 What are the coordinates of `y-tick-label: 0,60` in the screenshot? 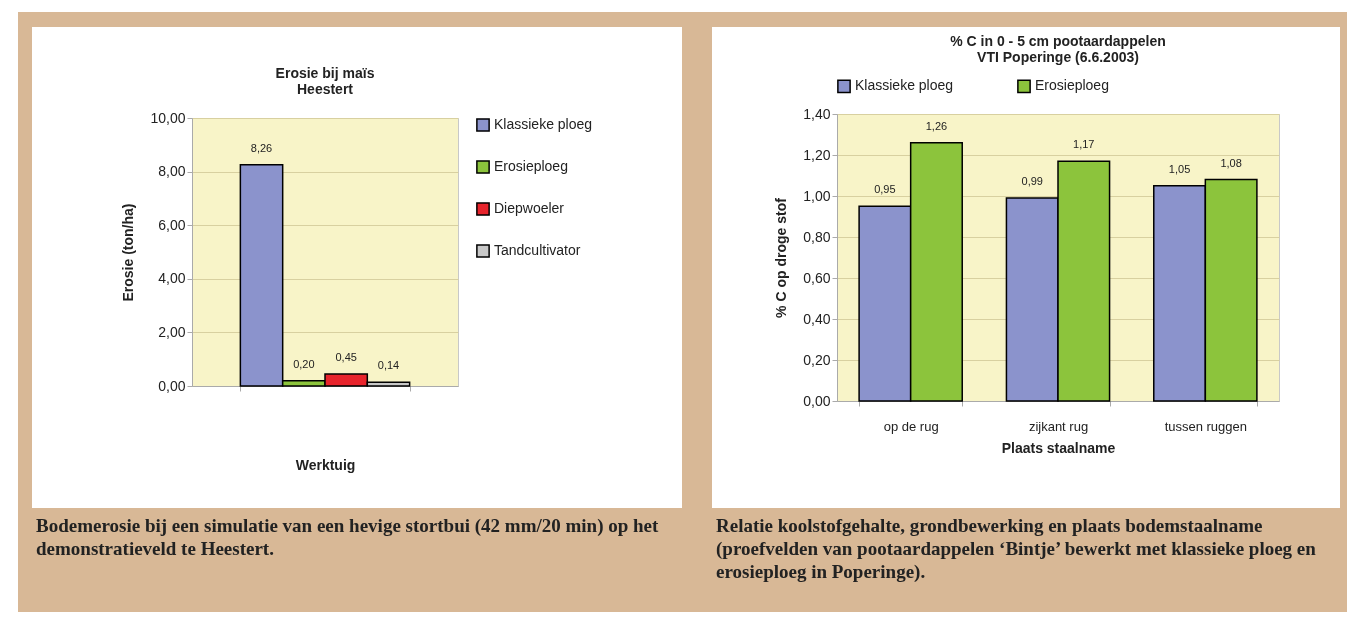 It's located at (816, 277).